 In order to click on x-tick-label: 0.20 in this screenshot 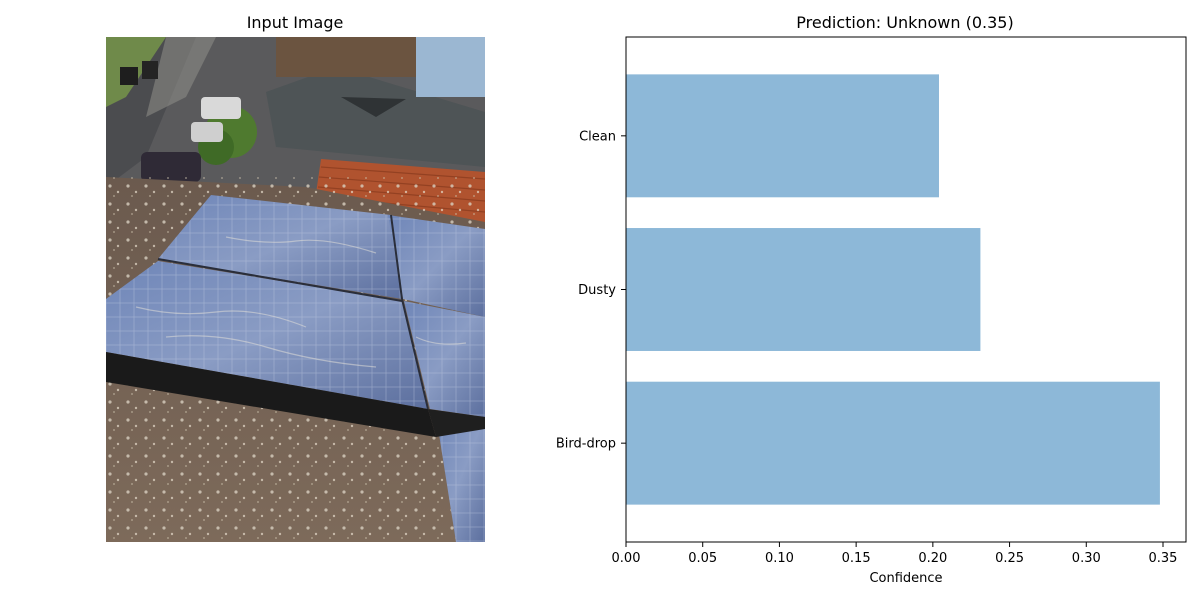, I will do `click(932, 558)`.